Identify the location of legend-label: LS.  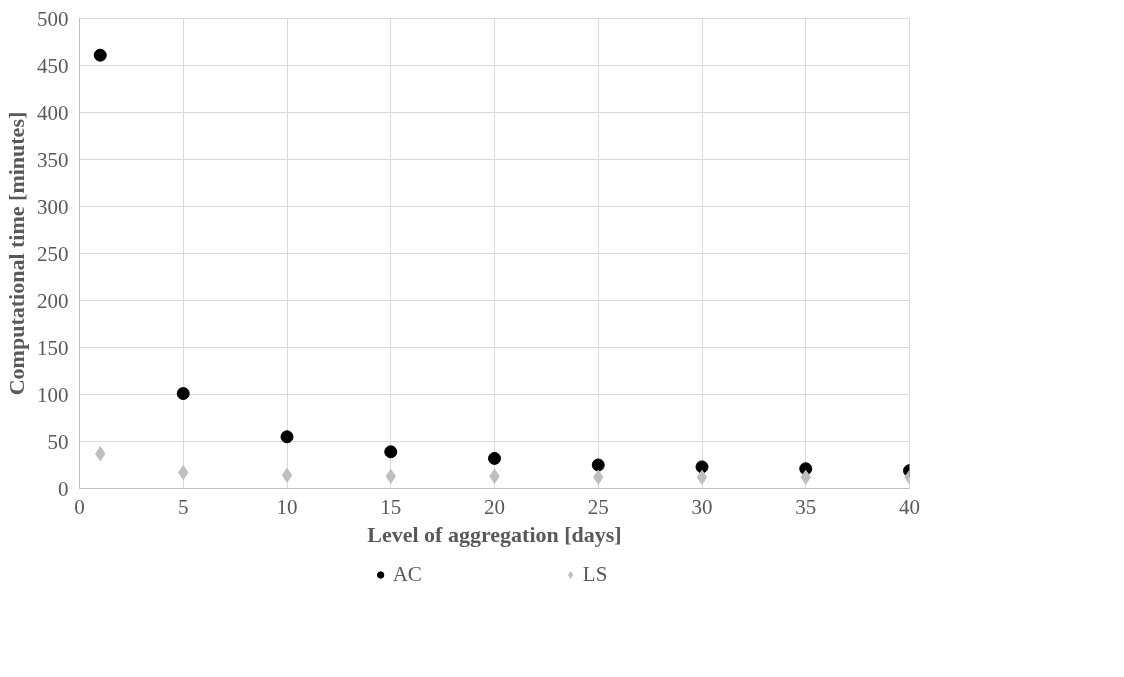
(595, 574).